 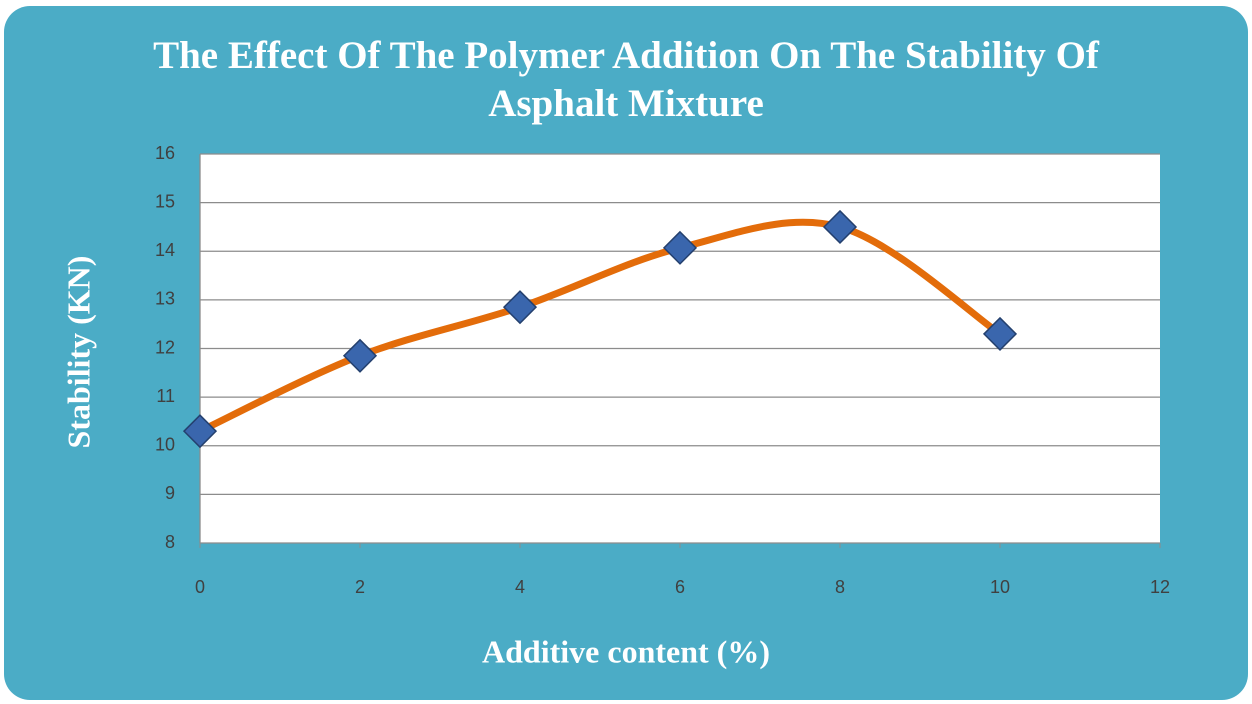 What do you see at coordinates (626, 651) in the screenshot?
I see `x-axis-label: Additive content (%)` at bounding box center [626, 651].